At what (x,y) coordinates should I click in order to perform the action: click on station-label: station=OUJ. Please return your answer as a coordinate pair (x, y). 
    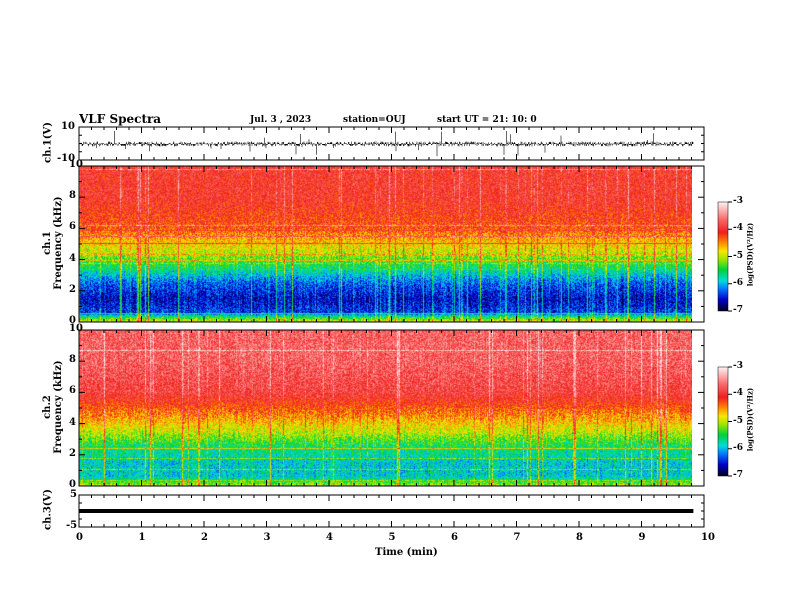
    Looking at the image, I should click on (374, 120).